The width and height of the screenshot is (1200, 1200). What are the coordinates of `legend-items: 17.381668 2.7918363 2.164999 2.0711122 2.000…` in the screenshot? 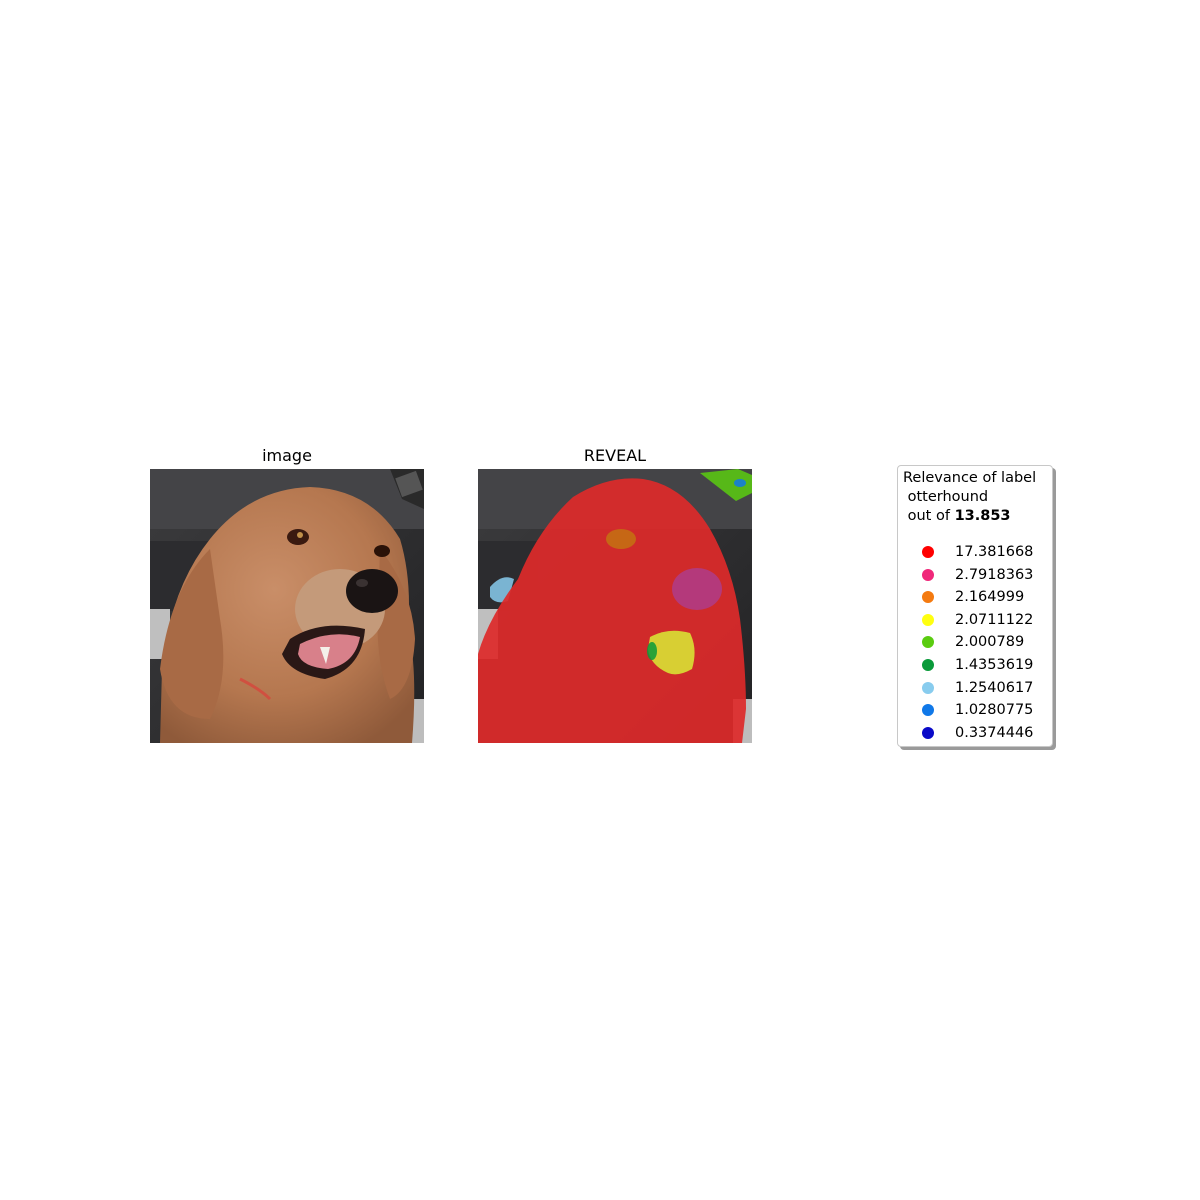 It's located at (975, 642).